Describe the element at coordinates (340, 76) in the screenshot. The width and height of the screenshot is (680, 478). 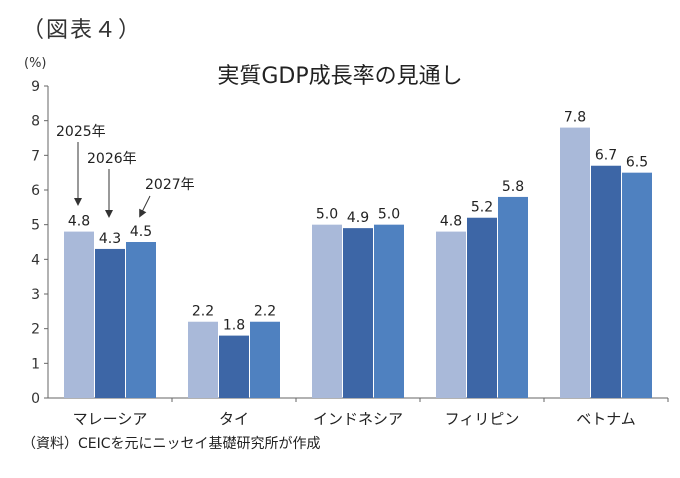
I see `chart-title: 実質GDP成長率の見通し` at that location.